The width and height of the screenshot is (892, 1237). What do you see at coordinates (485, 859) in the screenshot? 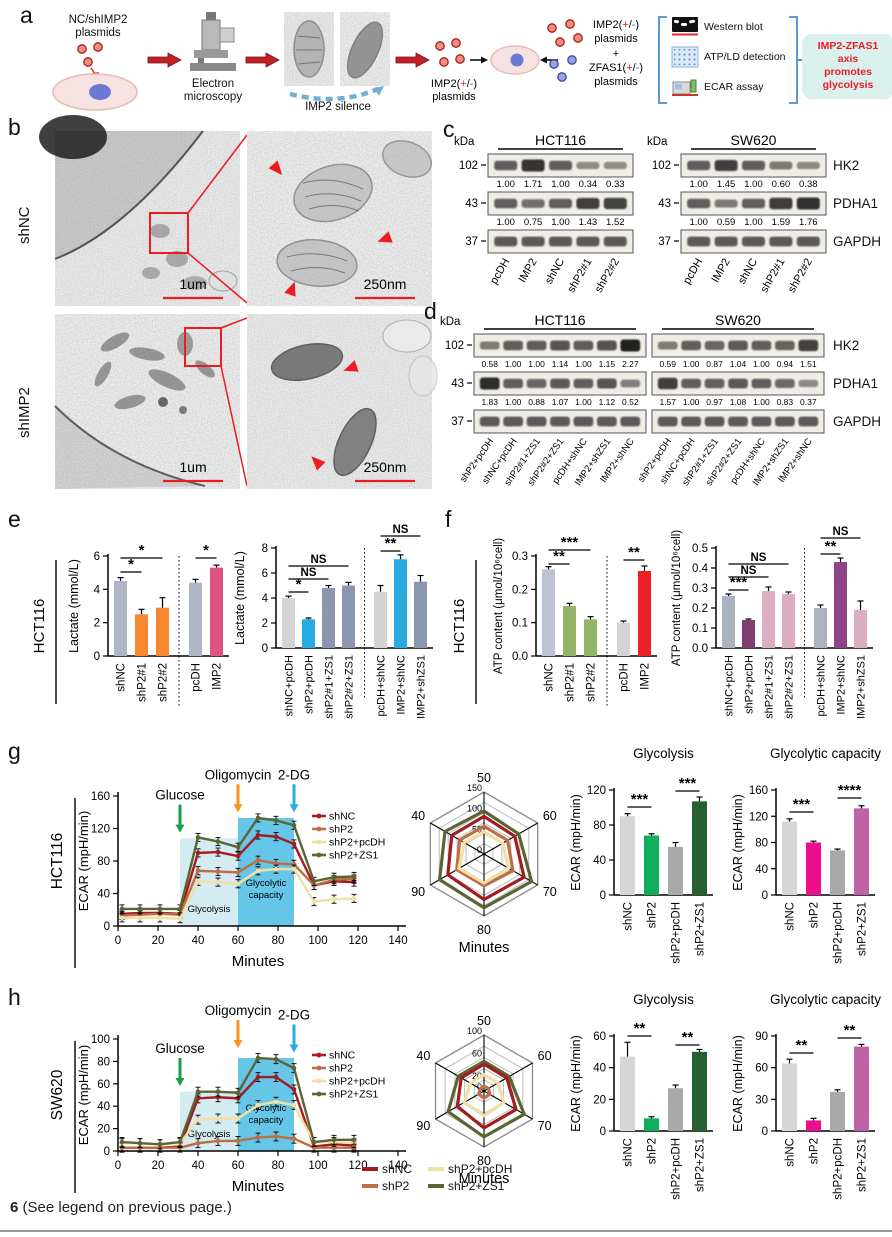
I see `radar-series-shP2+ZS1` at bounding box center [485, 859].